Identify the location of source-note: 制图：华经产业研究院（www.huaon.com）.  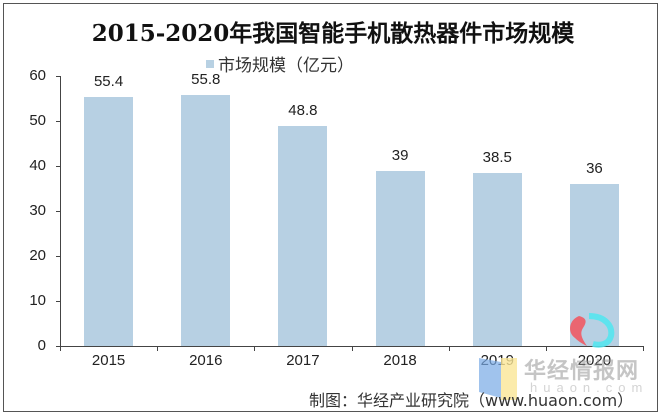
(471, 400).